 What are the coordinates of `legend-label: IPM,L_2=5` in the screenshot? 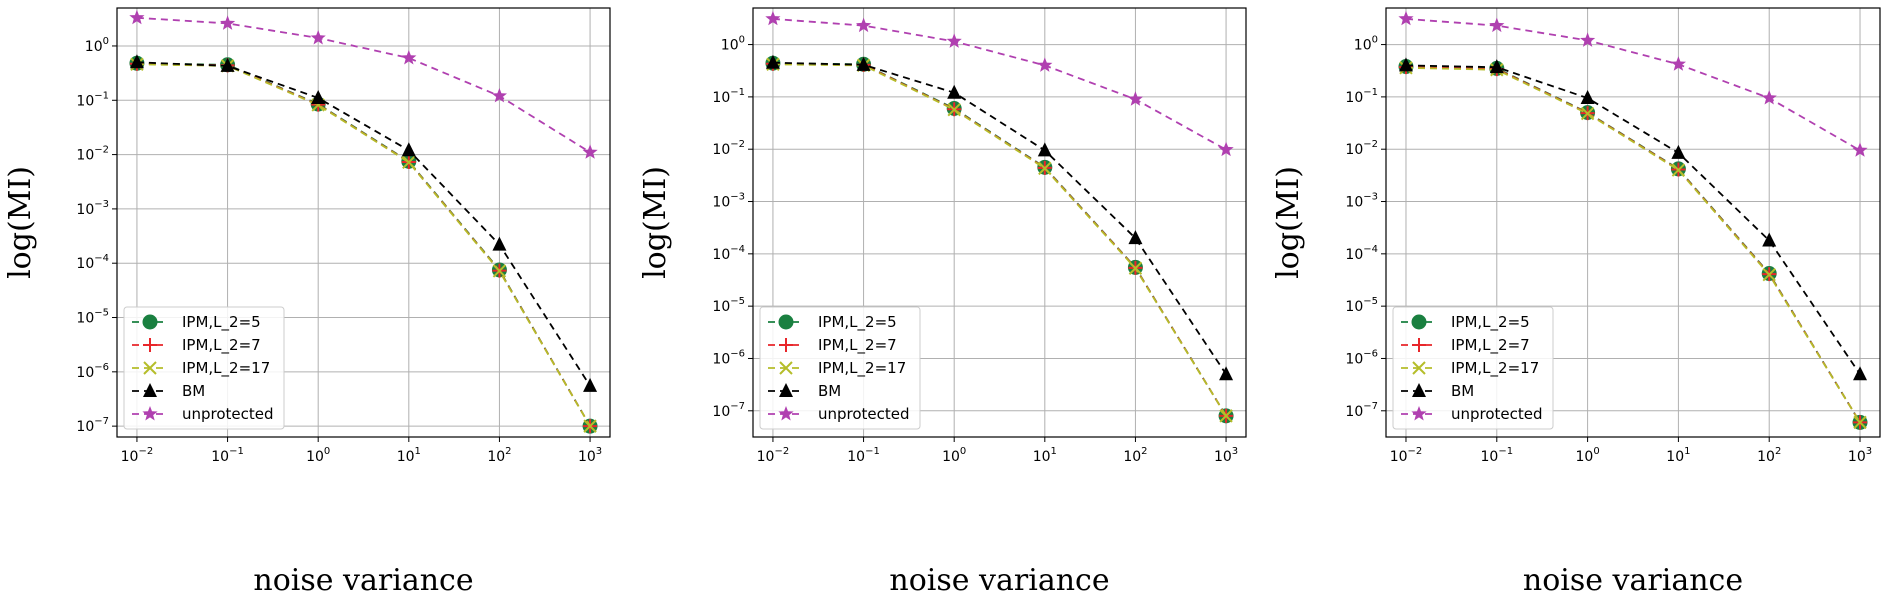 It's located at (857, 322).